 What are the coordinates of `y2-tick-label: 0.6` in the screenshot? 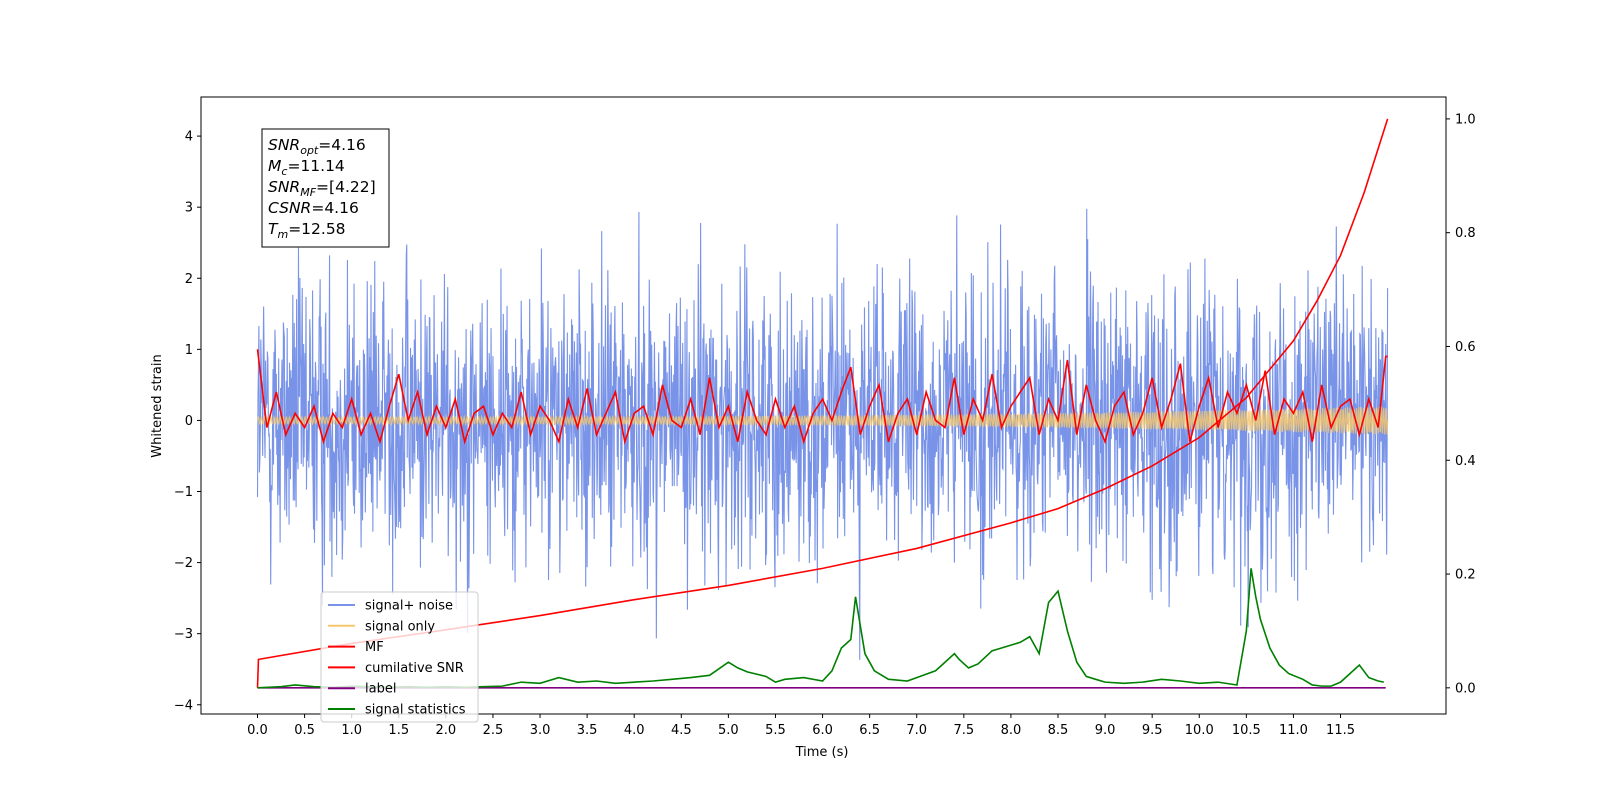 It's located at (1465, 347).